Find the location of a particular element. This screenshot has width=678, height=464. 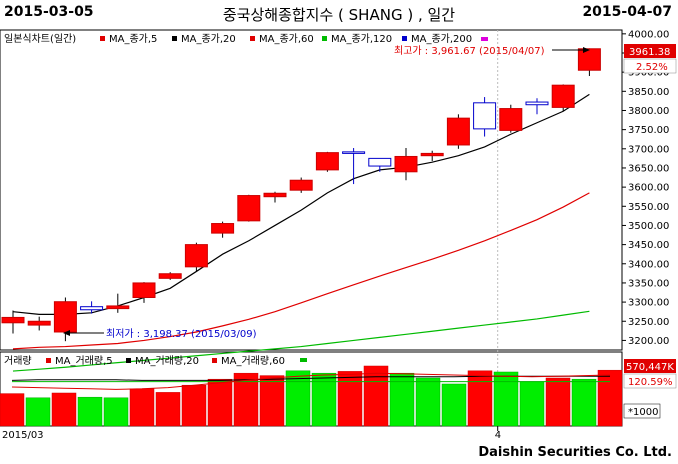

last-price-box is located at coordinates (650, 51).